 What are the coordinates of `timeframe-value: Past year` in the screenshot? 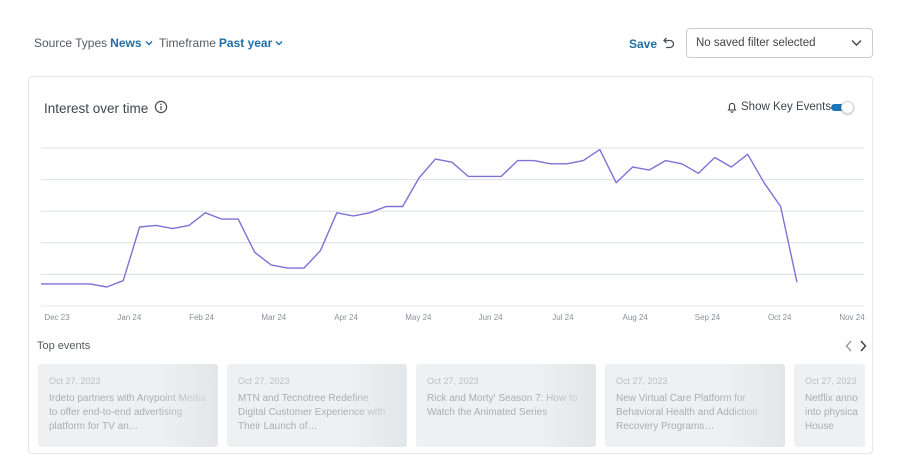 It's located at (245, 43).